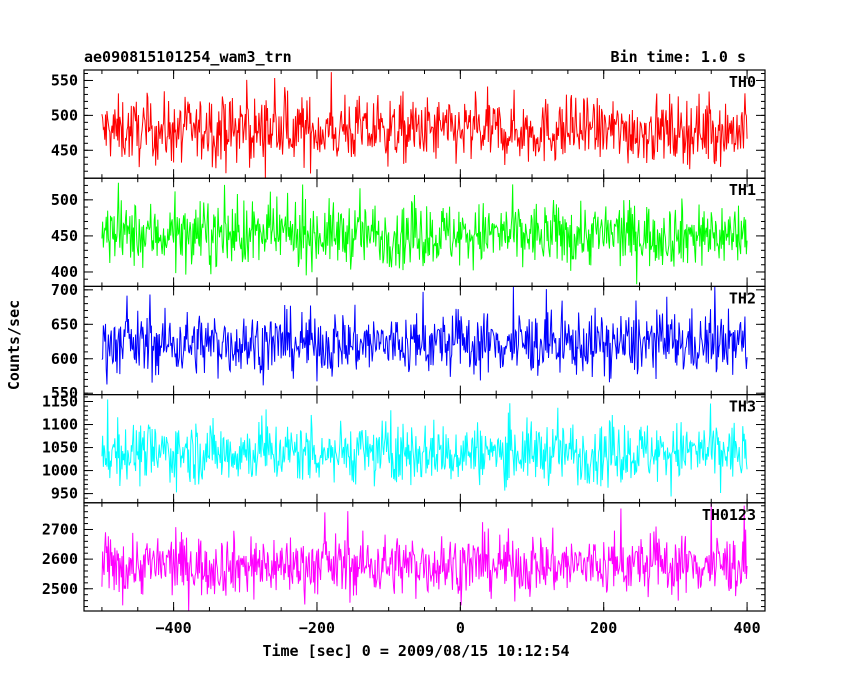 This screenshot has width=850, height=685. What do you see at coordinates (60, 425) in the screenshot?
I see `y-tick-label: 1100` at bounding box center [60, 425].